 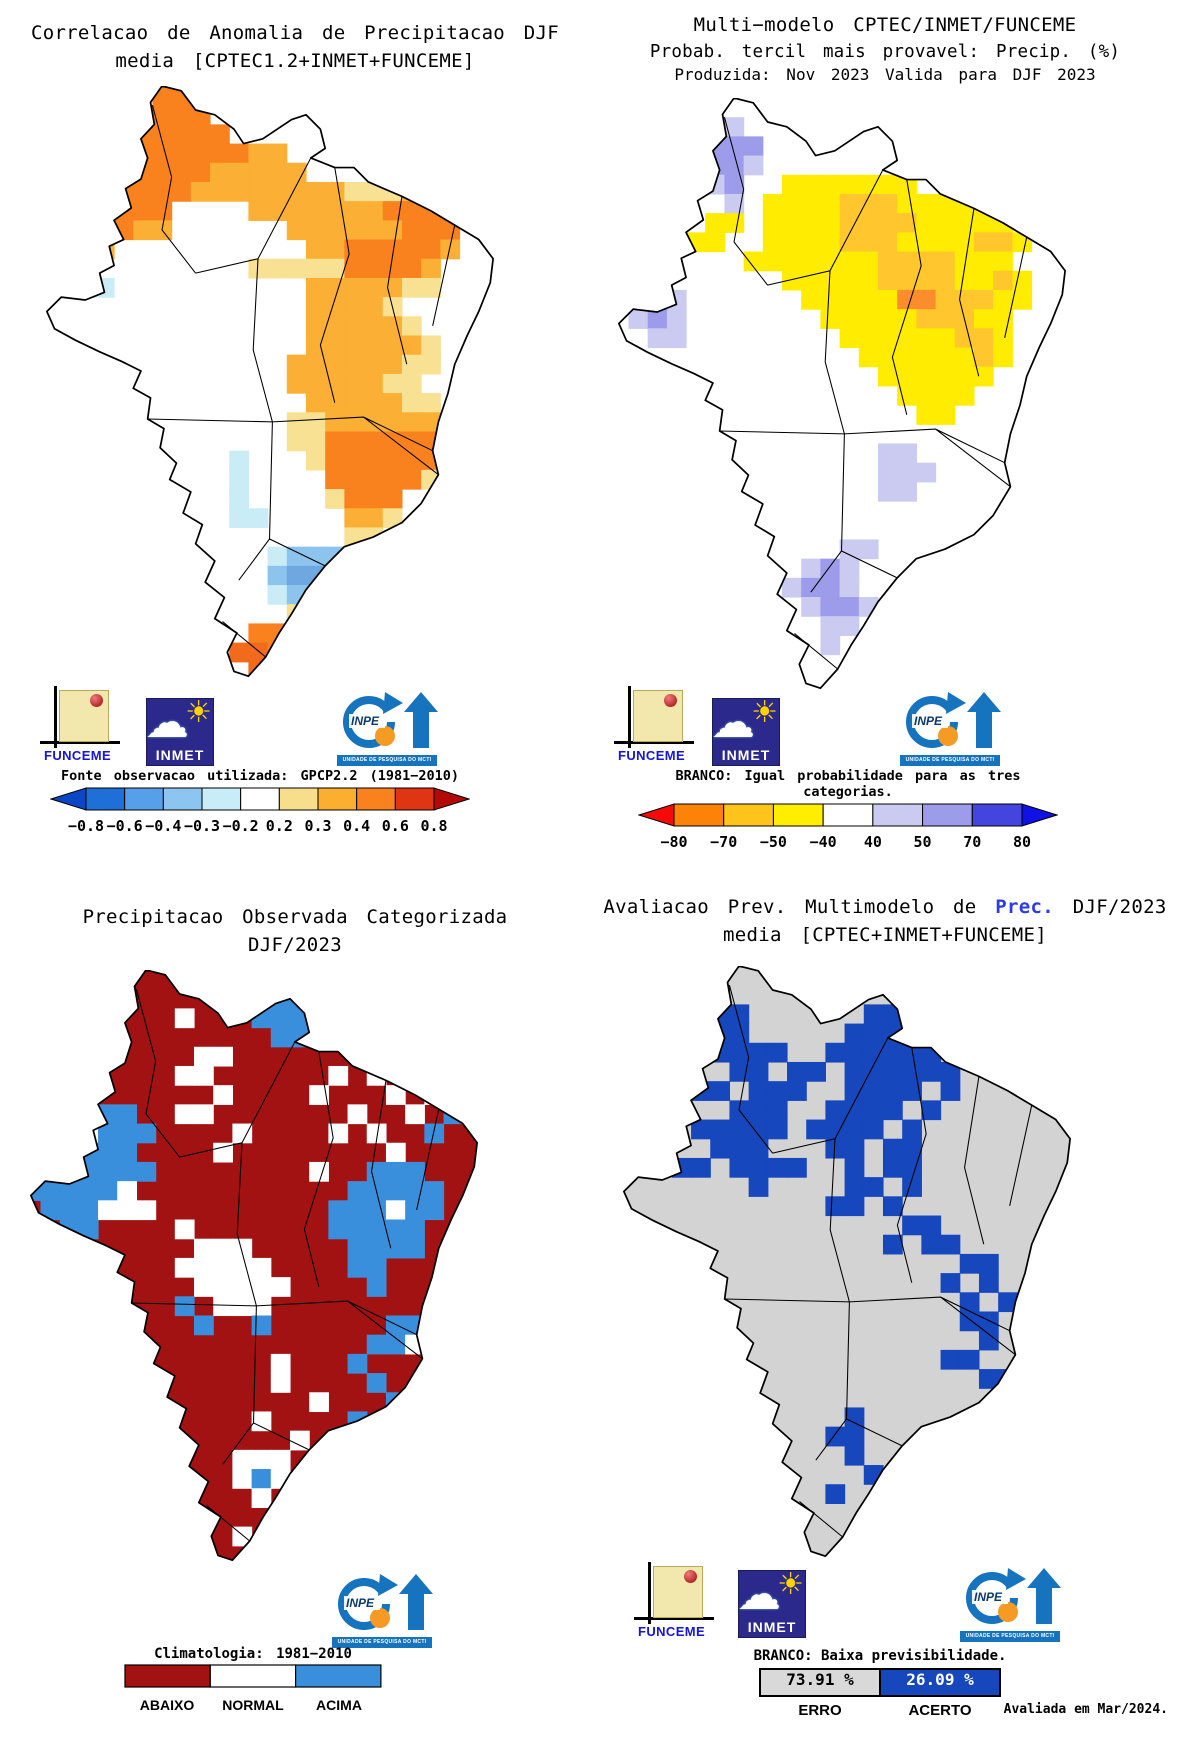 What do you see at coordinates (78, 755) in the screenshot?
I see `funceme-label: FUNCEME` at bounding box center [78, 755].